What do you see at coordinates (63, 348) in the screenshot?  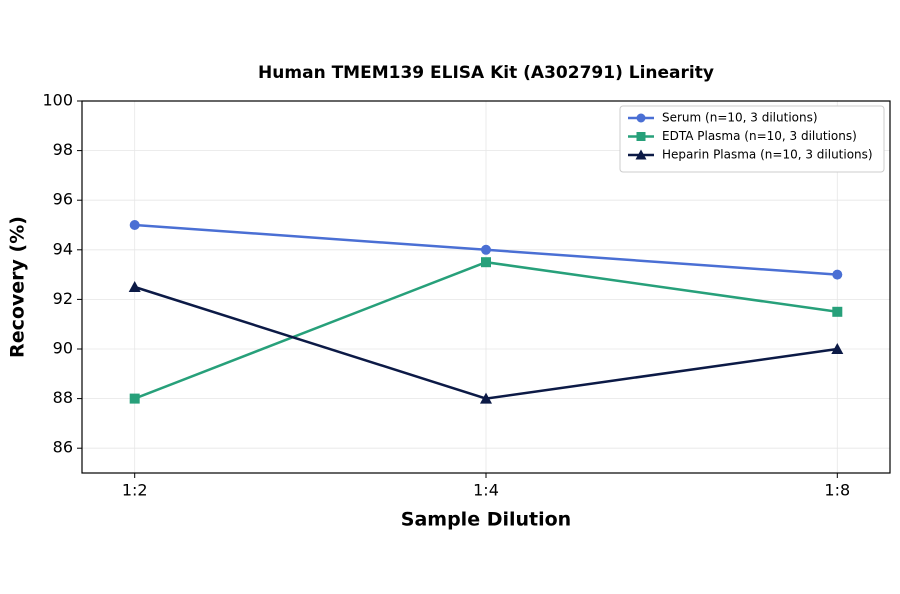 I see `y-tick-label: 90` at bounding box center [63, 348].